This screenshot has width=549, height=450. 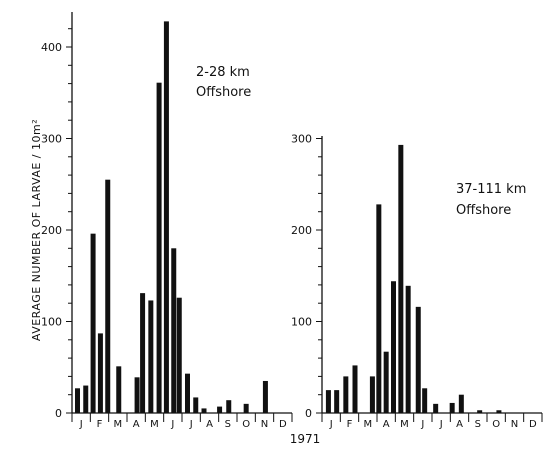 I want to click on y-axis-label: AVERAGE NUMBER OF LARVAE / 10m², so click(x=36, y=230).